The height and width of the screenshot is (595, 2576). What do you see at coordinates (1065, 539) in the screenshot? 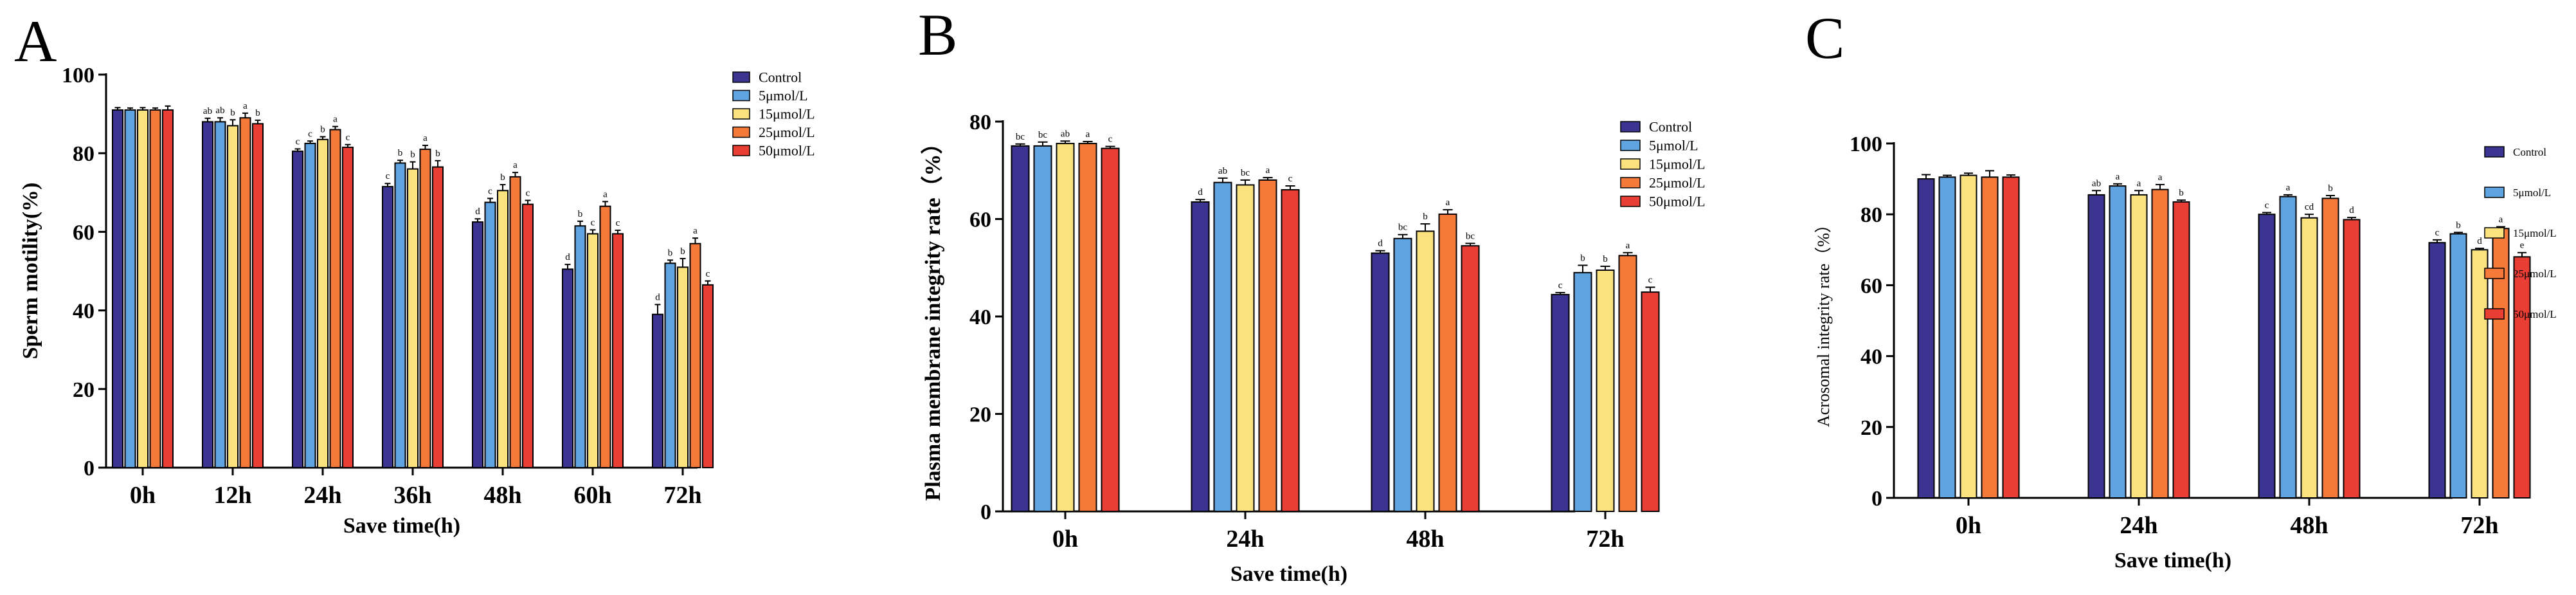
I see `x-tick-label: 0h` at bounding box center [1065, 539].